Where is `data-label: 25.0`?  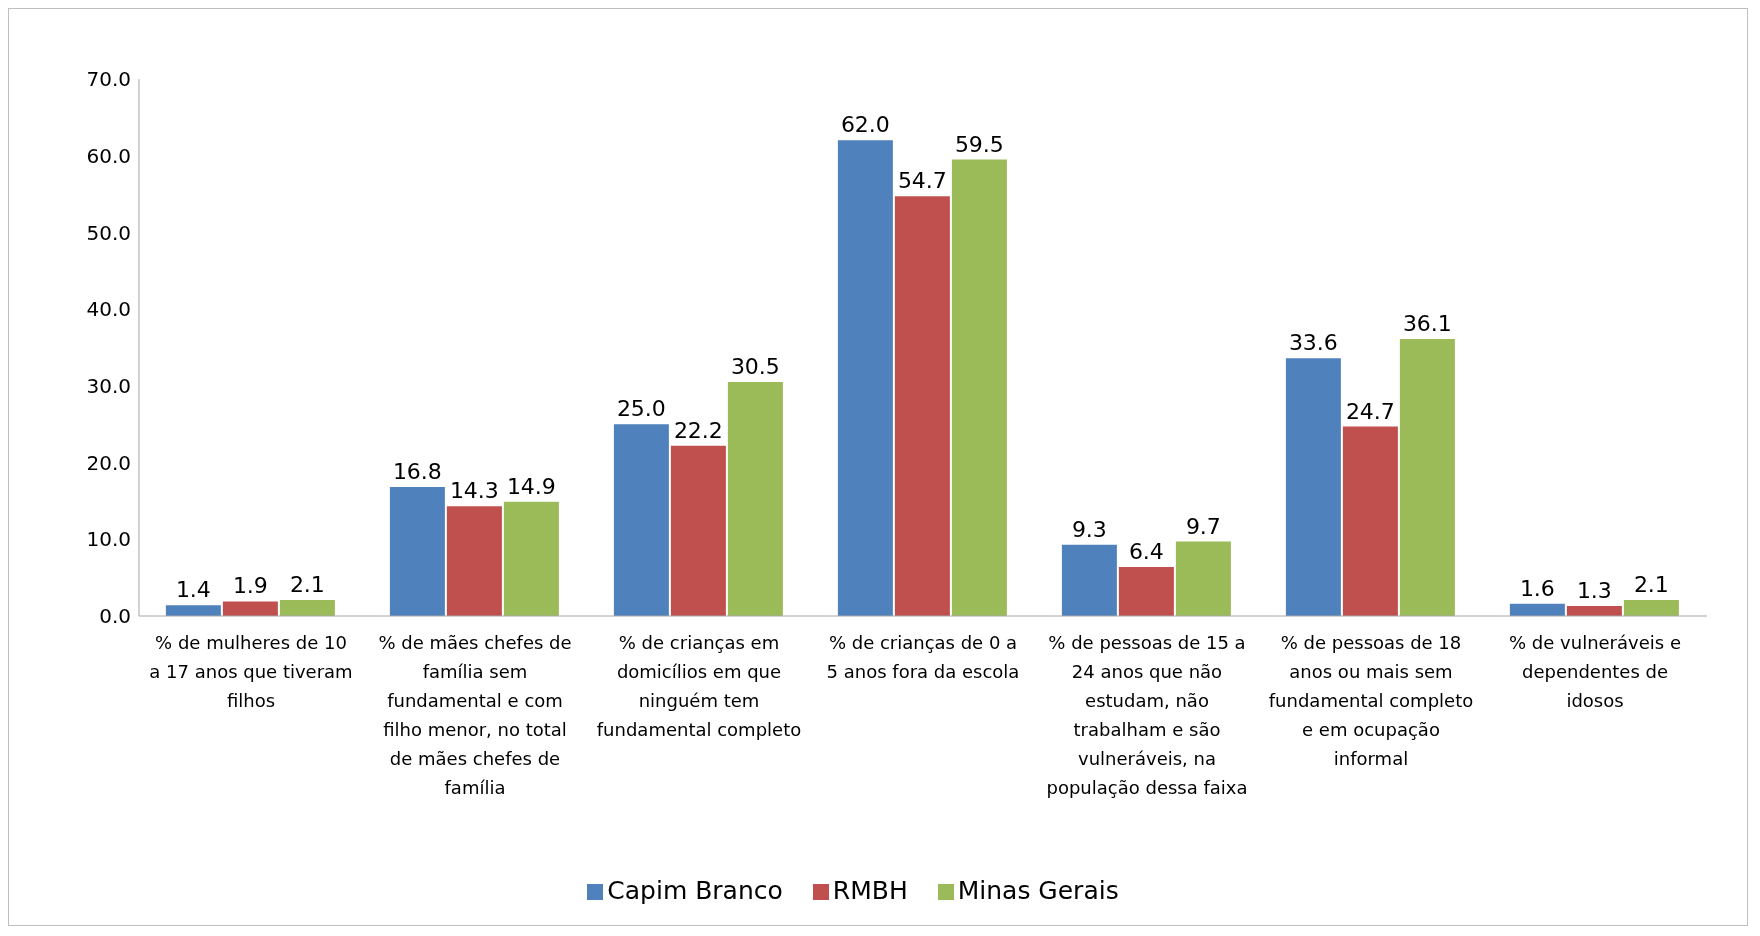 data-label: 25.0 is located at coordinates (641, 409).